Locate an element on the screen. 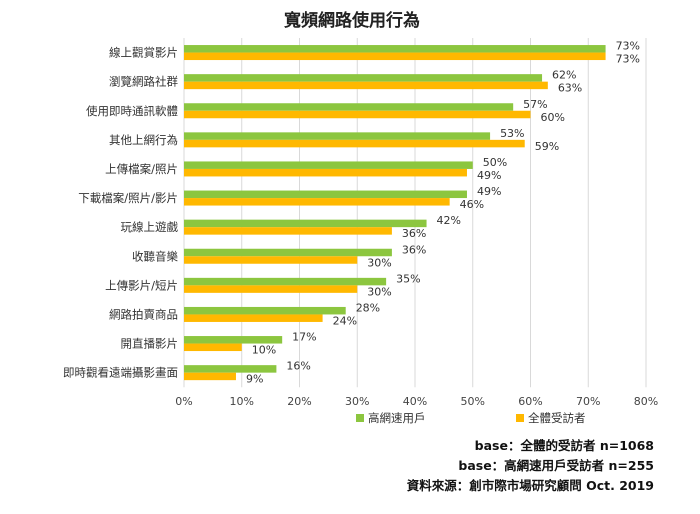 This screenshot has width=700, height=514. x-tick-label: 50% is located at coordinates (473, 401).